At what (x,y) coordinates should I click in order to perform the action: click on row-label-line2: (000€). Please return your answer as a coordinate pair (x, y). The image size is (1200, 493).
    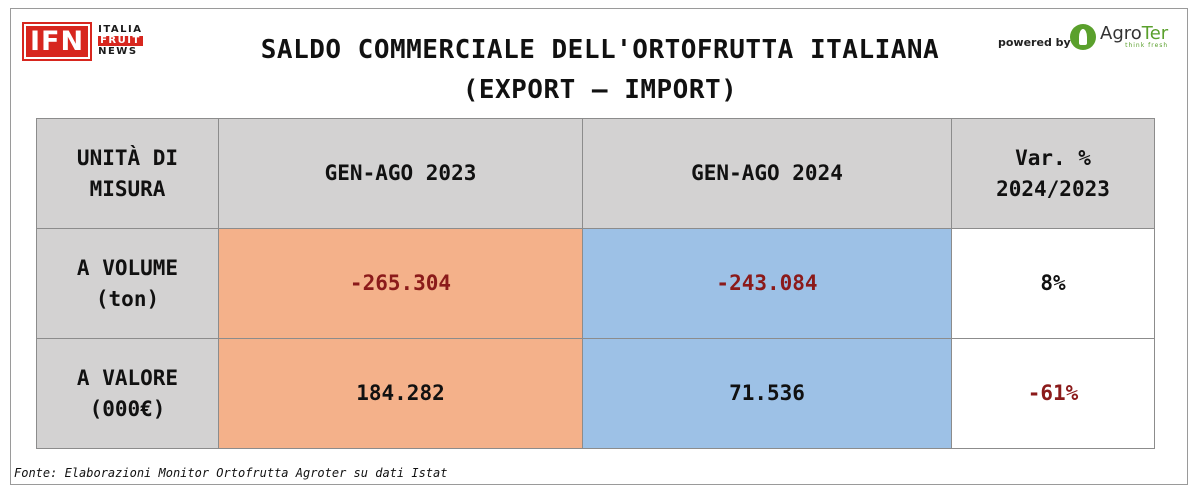
    Looking at the image, I should click on (127, 408).